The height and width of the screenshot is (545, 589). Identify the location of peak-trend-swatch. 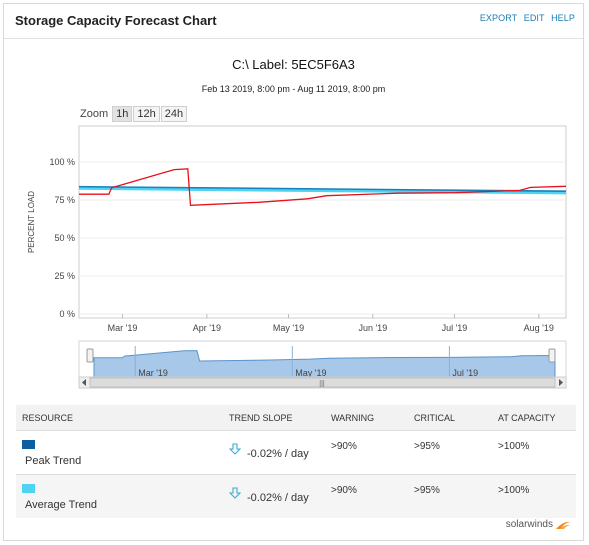
(28, 444).